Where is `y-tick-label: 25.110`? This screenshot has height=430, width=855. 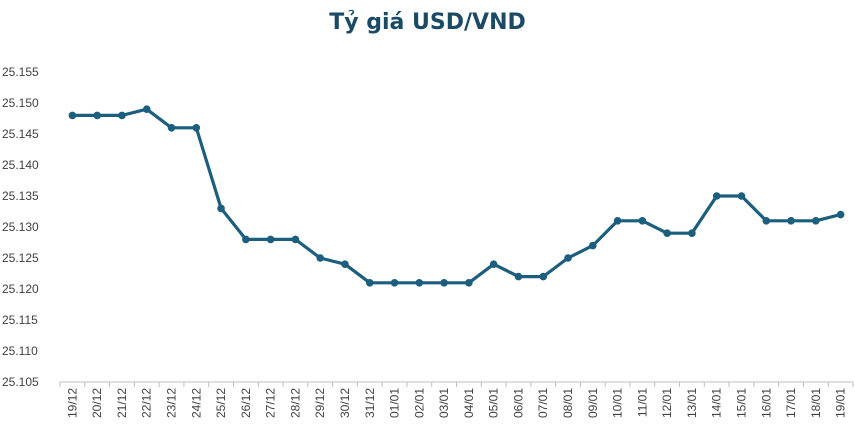
y-tick-label: 25.110 is located at coordinates (20, 351).